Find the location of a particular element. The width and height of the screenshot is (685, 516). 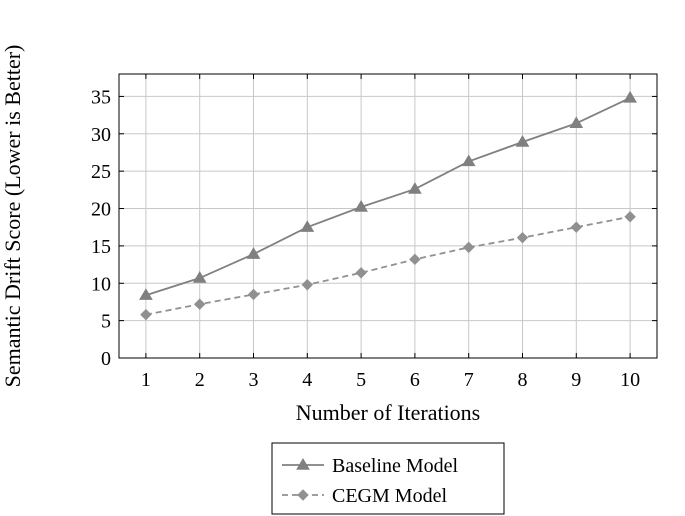

legend-item: Baseline Model is located at coordinates (370, 466).